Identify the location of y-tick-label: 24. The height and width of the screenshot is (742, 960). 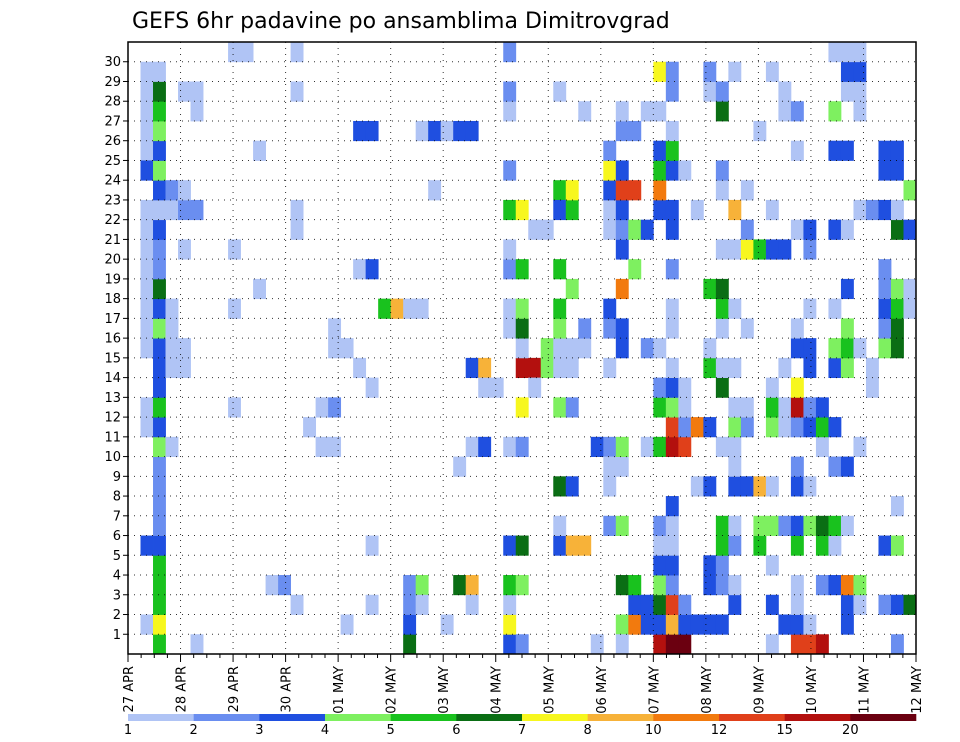
(112, 181).